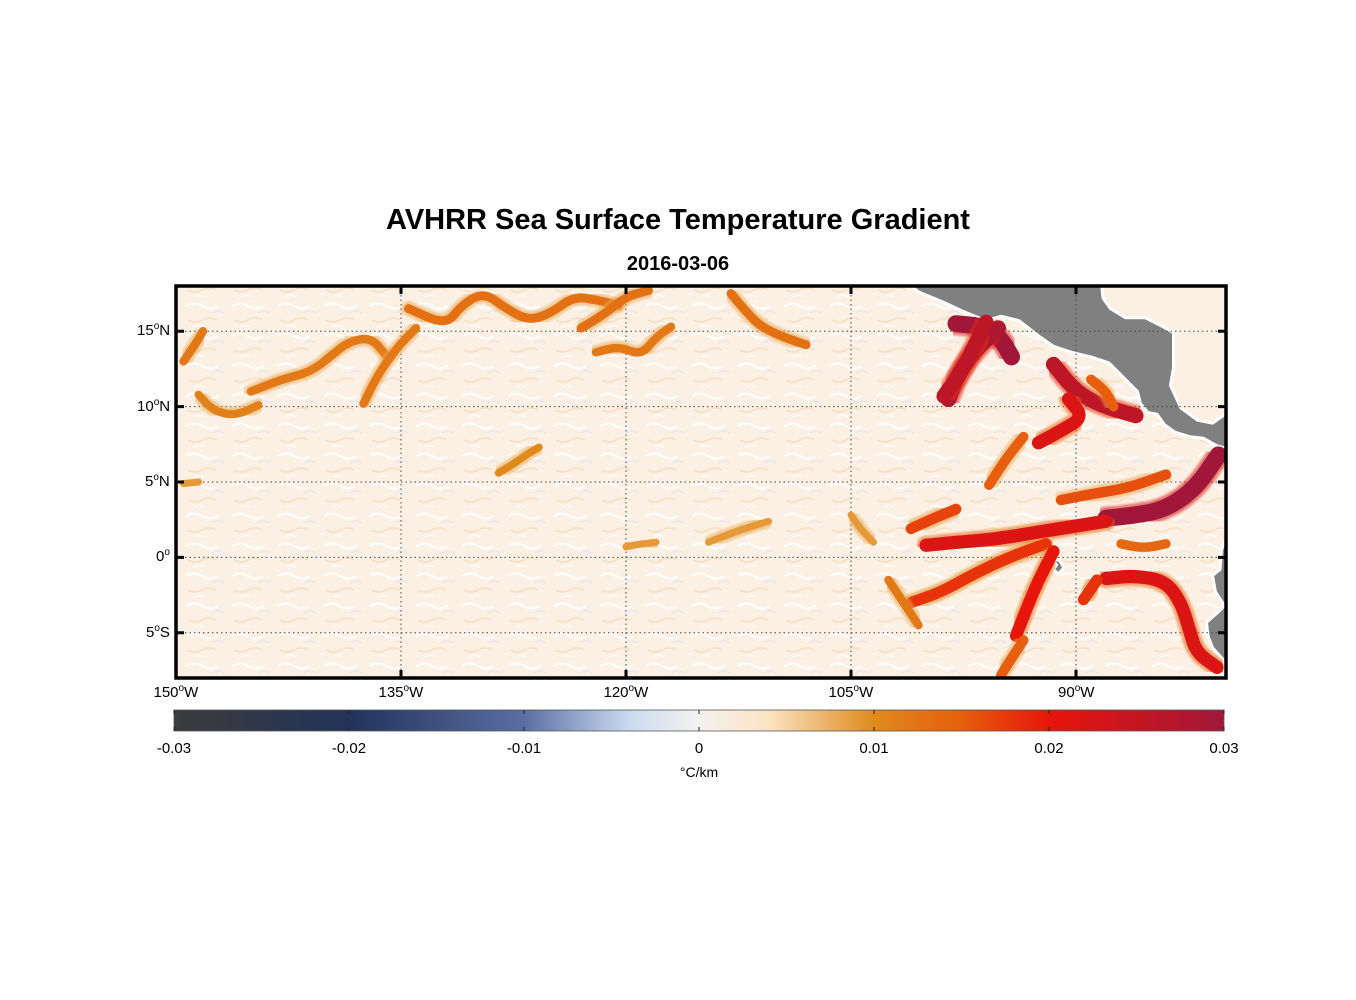 The height and width of the screenshot is (1000, 1356). I want to click on colorbar-tick-label: 0.03, so click(1224, 748).